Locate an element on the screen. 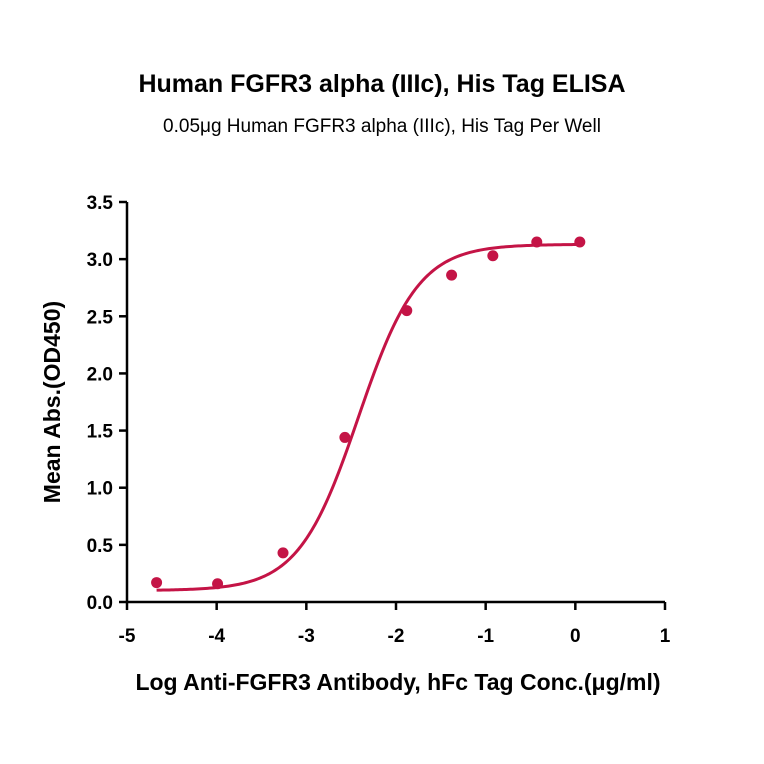 This screenshot has width=764, height=764. y-tick-label: 2.0 is located at coordinates (100, 374).